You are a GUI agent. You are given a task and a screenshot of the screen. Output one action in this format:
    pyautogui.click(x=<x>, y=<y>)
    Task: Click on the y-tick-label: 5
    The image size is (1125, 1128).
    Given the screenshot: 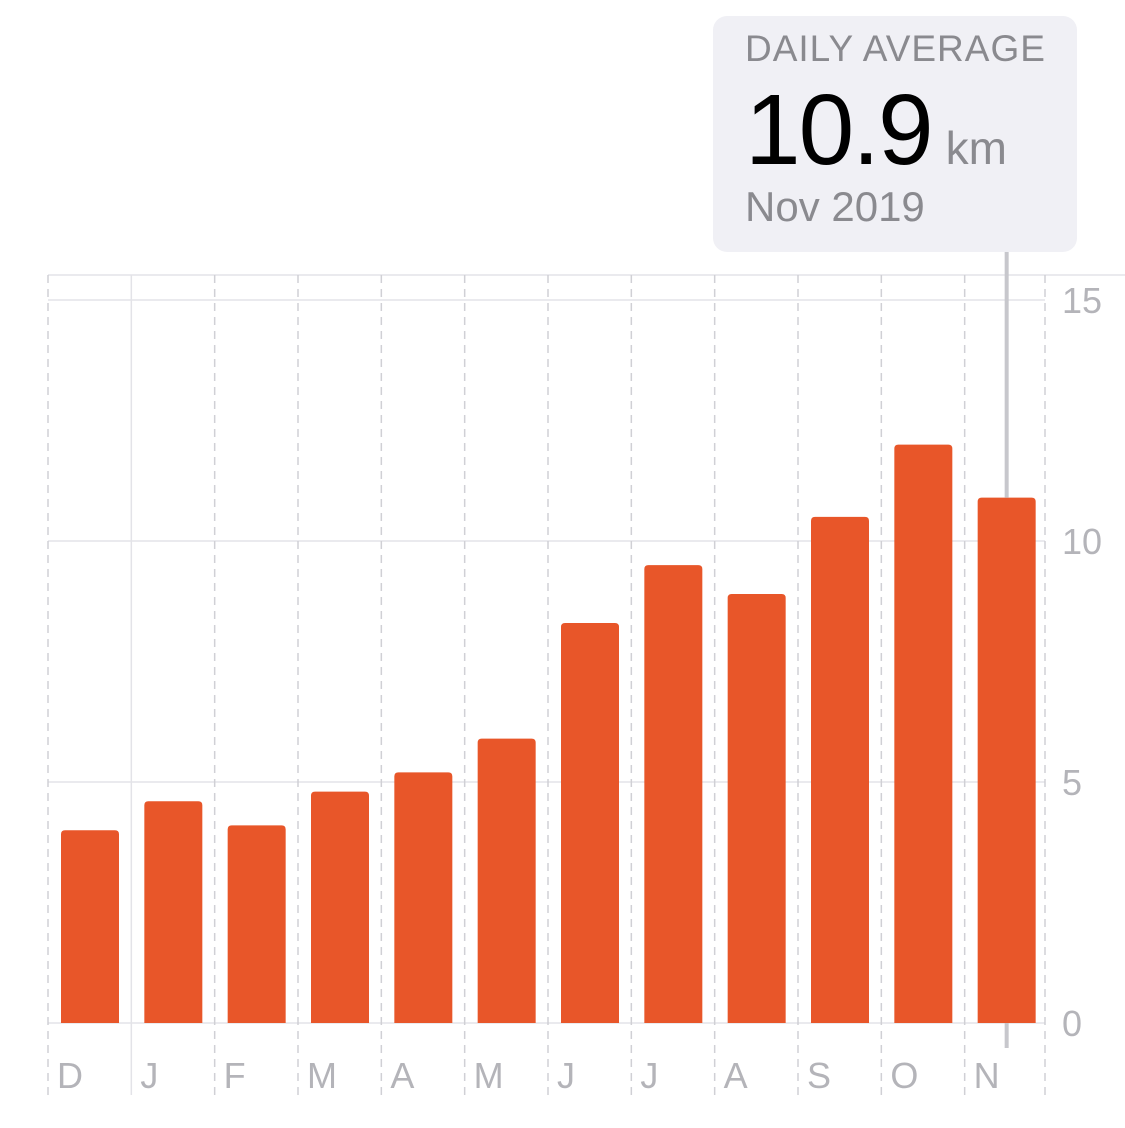 What is the action you would take?
    pyautogui.click(x=1072, y=782)
    